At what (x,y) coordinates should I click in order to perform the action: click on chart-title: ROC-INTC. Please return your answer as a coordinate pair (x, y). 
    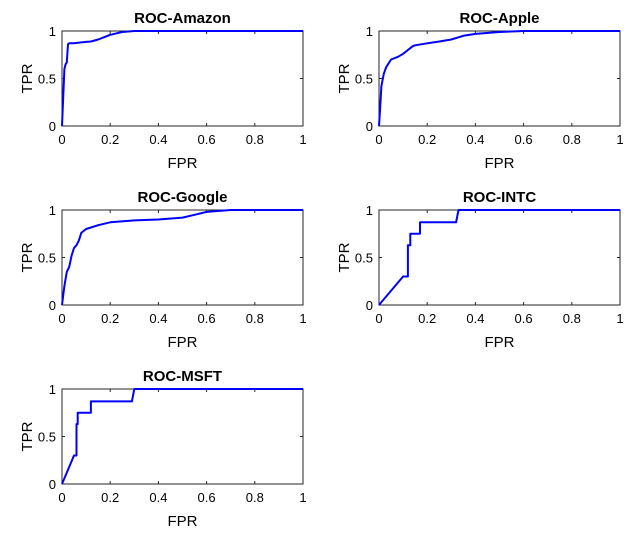
    Looking at the image, I should click on (499, 197).